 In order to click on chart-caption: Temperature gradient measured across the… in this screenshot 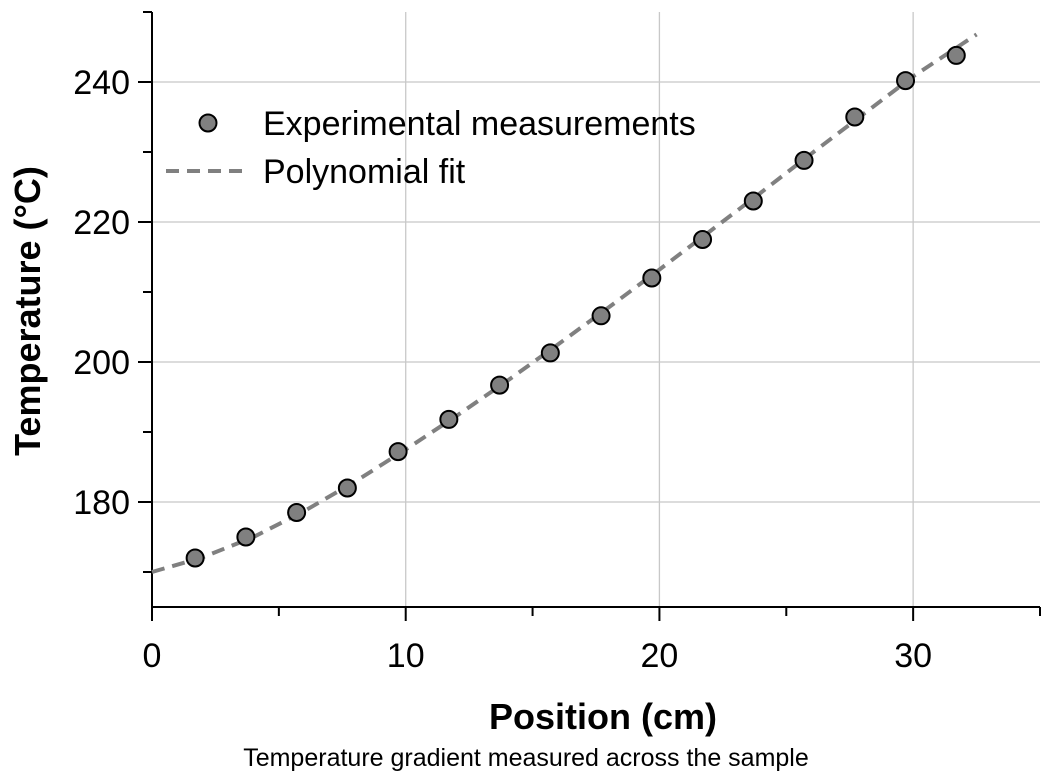, I will do `click(526, 758)`.